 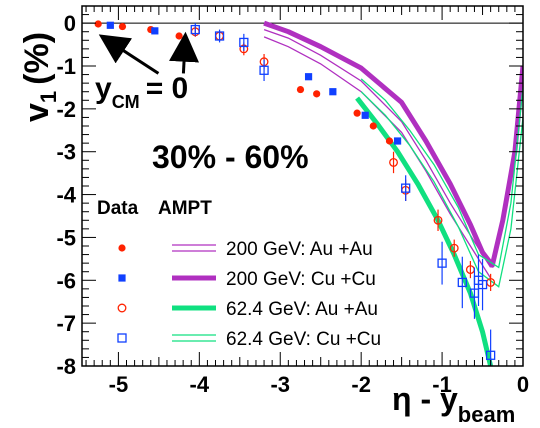 What do you see at coordinates (185, 208) in the screenshot?
I see `legend-header-model: AMPT` at bounding box center [185, 208].